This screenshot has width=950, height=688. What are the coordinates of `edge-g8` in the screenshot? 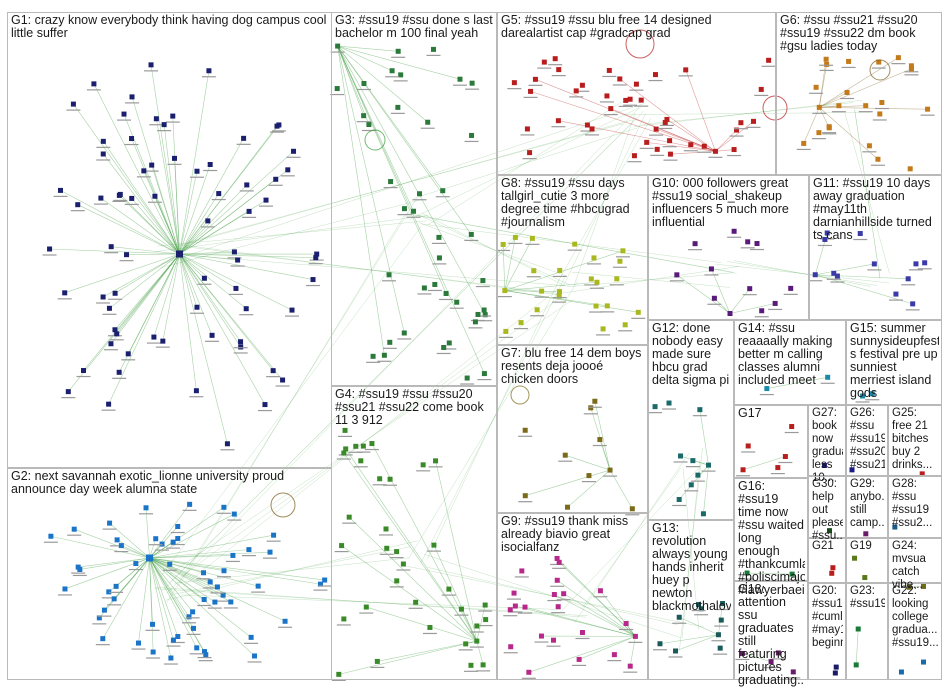 It's located at (564, 270).